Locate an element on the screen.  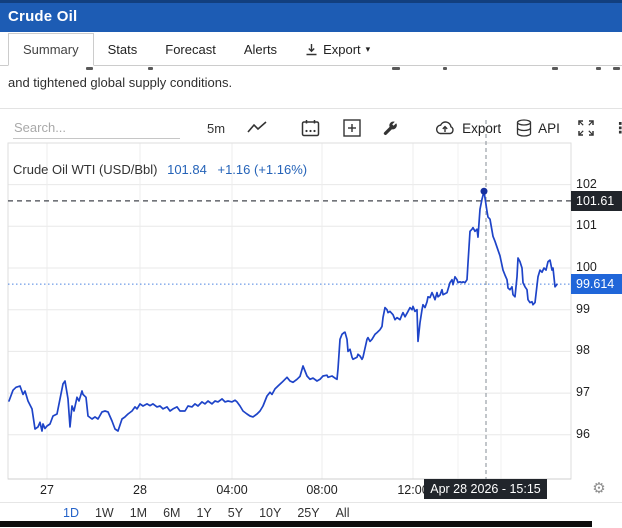
date-range-button is located at coordinates (310, 128).